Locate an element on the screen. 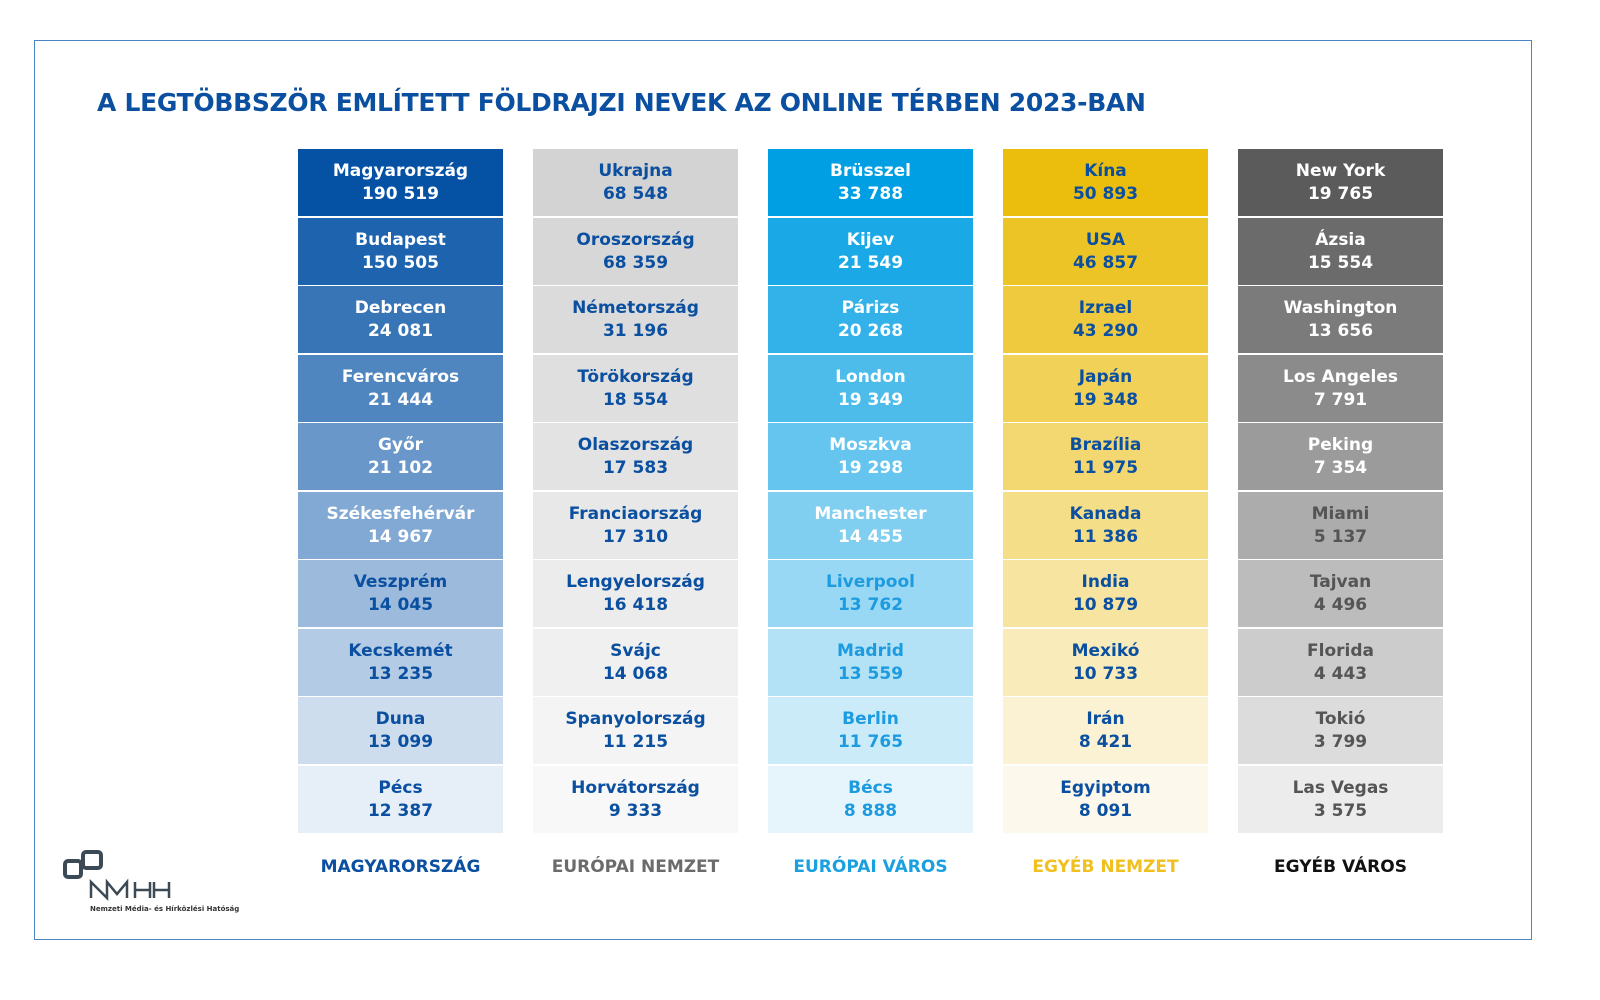  table-cell: Lengyelország 16 418 is located at coordinates (635, 593).